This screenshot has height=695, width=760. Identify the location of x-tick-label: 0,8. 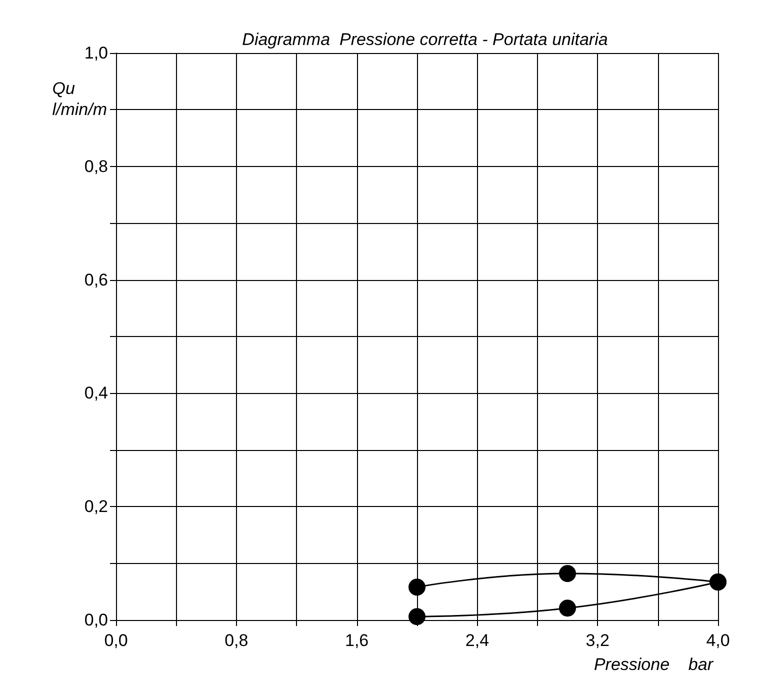
(236, 640).